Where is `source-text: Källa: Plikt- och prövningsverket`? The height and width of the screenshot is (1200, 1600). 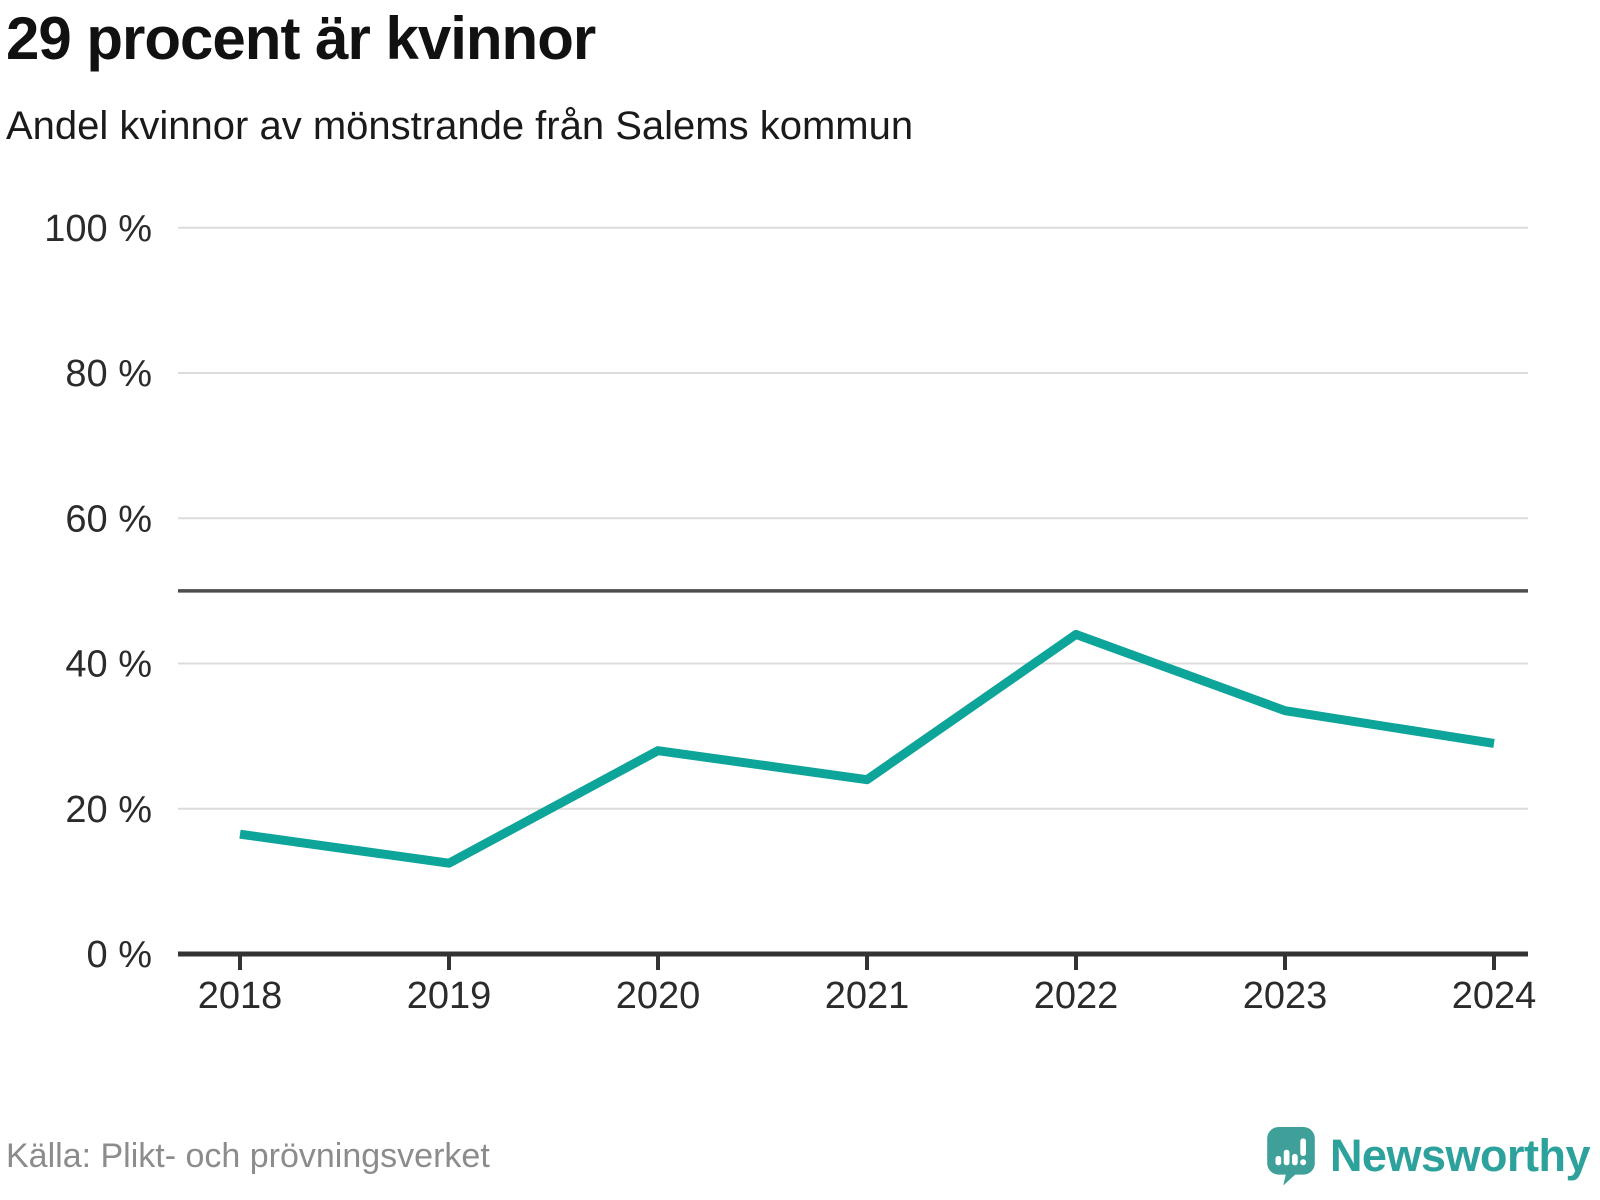 source-text: Källa: Plikt- och prövningsverket is located at coordinates (248, 1155).